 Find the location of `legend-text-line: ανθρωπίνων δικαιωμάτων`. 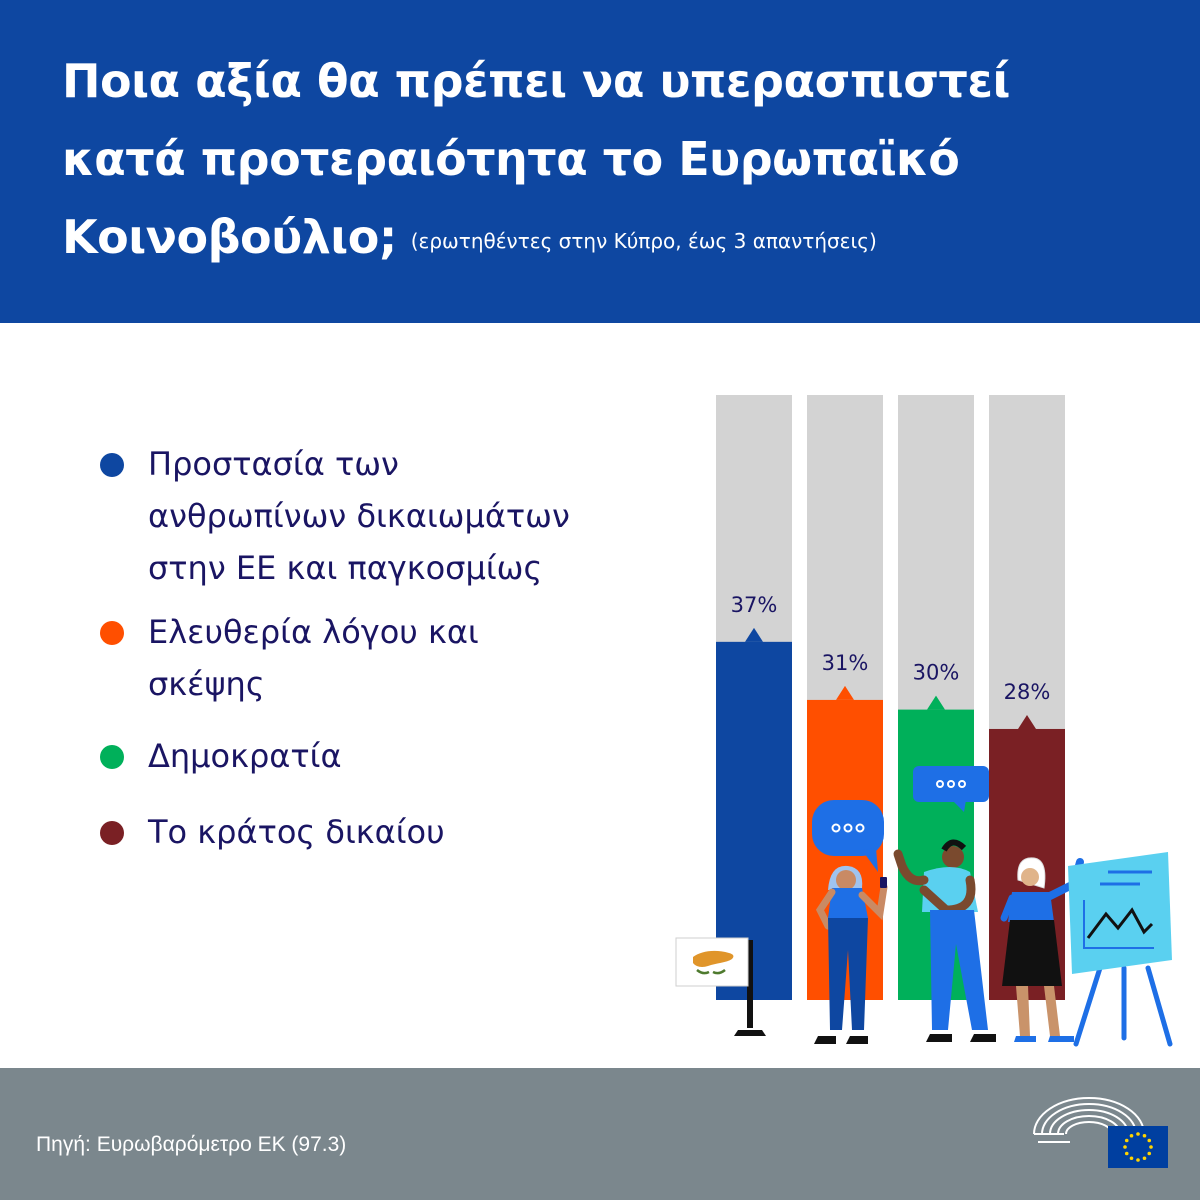

legend-text-line: ανθρωπίνων δικαιωμάτων is located at coordinates (359, 516).